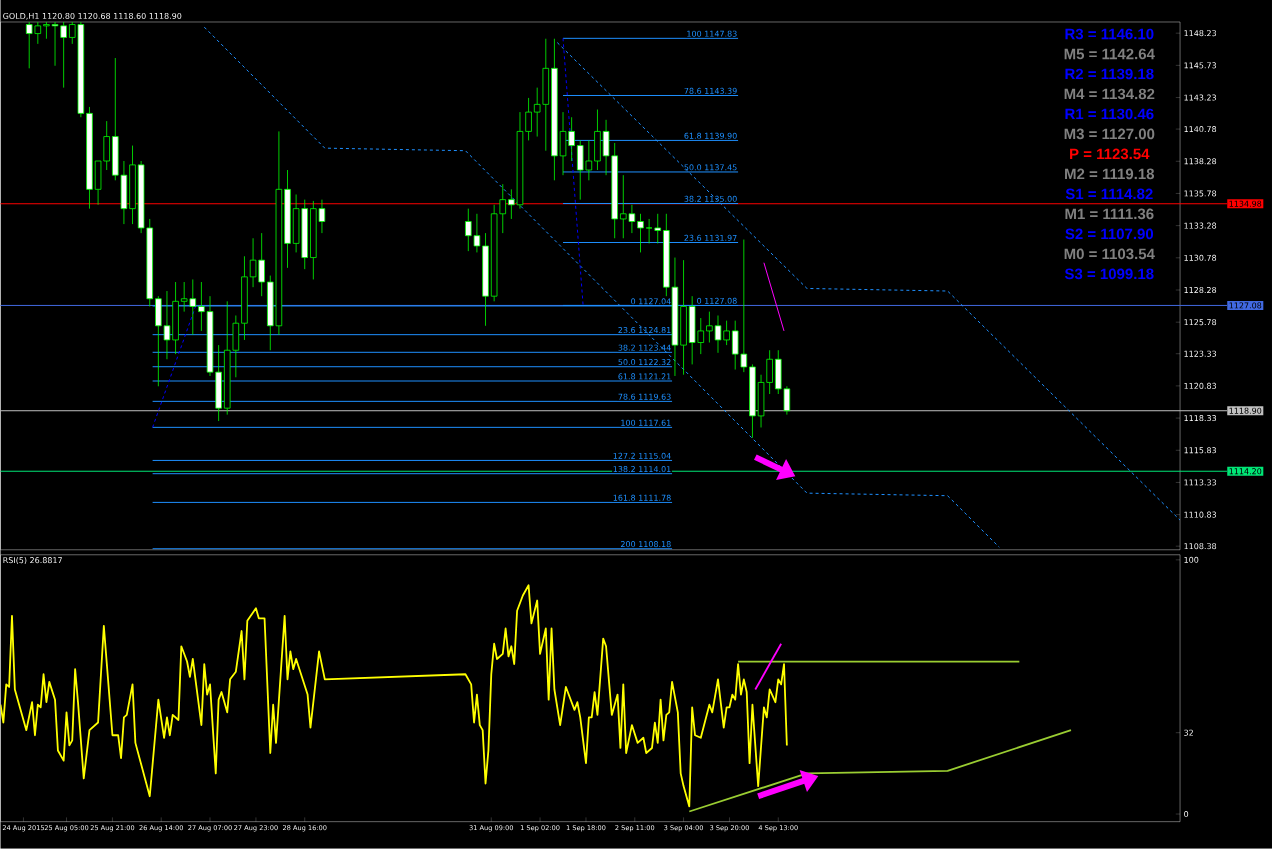 The height and width of the screenshot is (849, 1272). I want to click on series-label: 23.6 1124.81, so click(644, 330).